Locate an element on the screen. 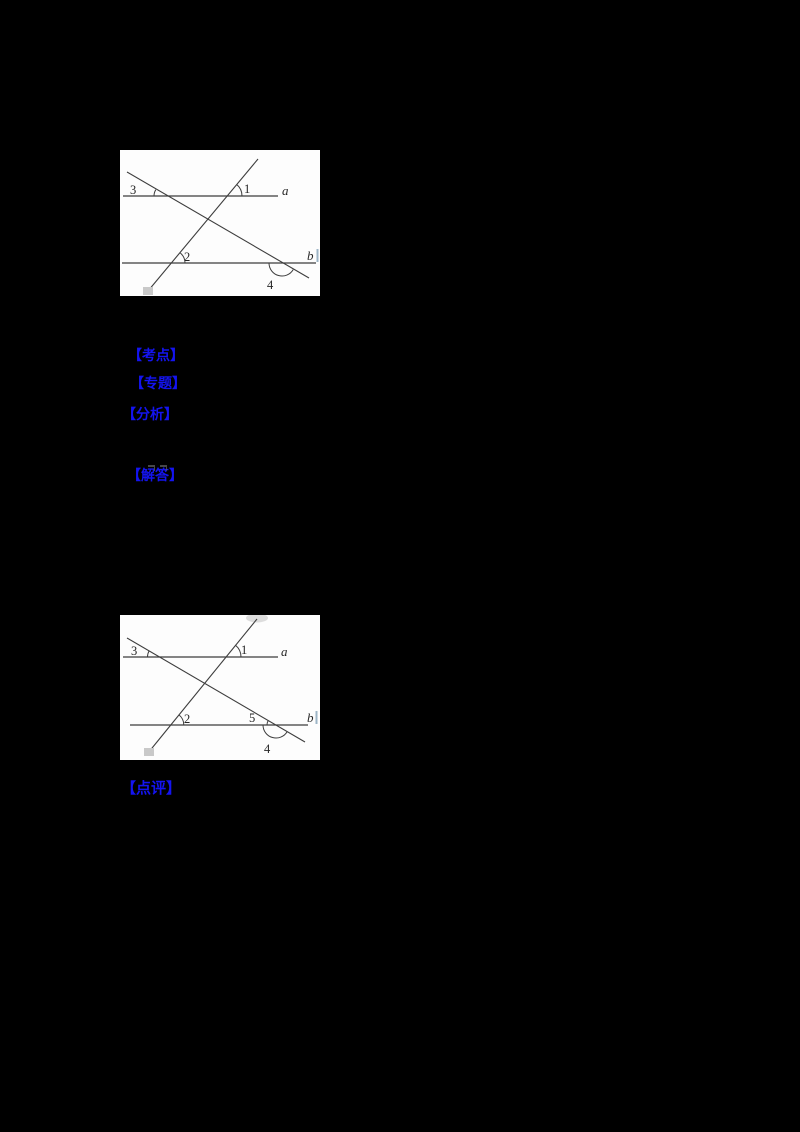 This screenshot has height=1132, width=800. angle-5-arc is located at coordinates (267, 723).